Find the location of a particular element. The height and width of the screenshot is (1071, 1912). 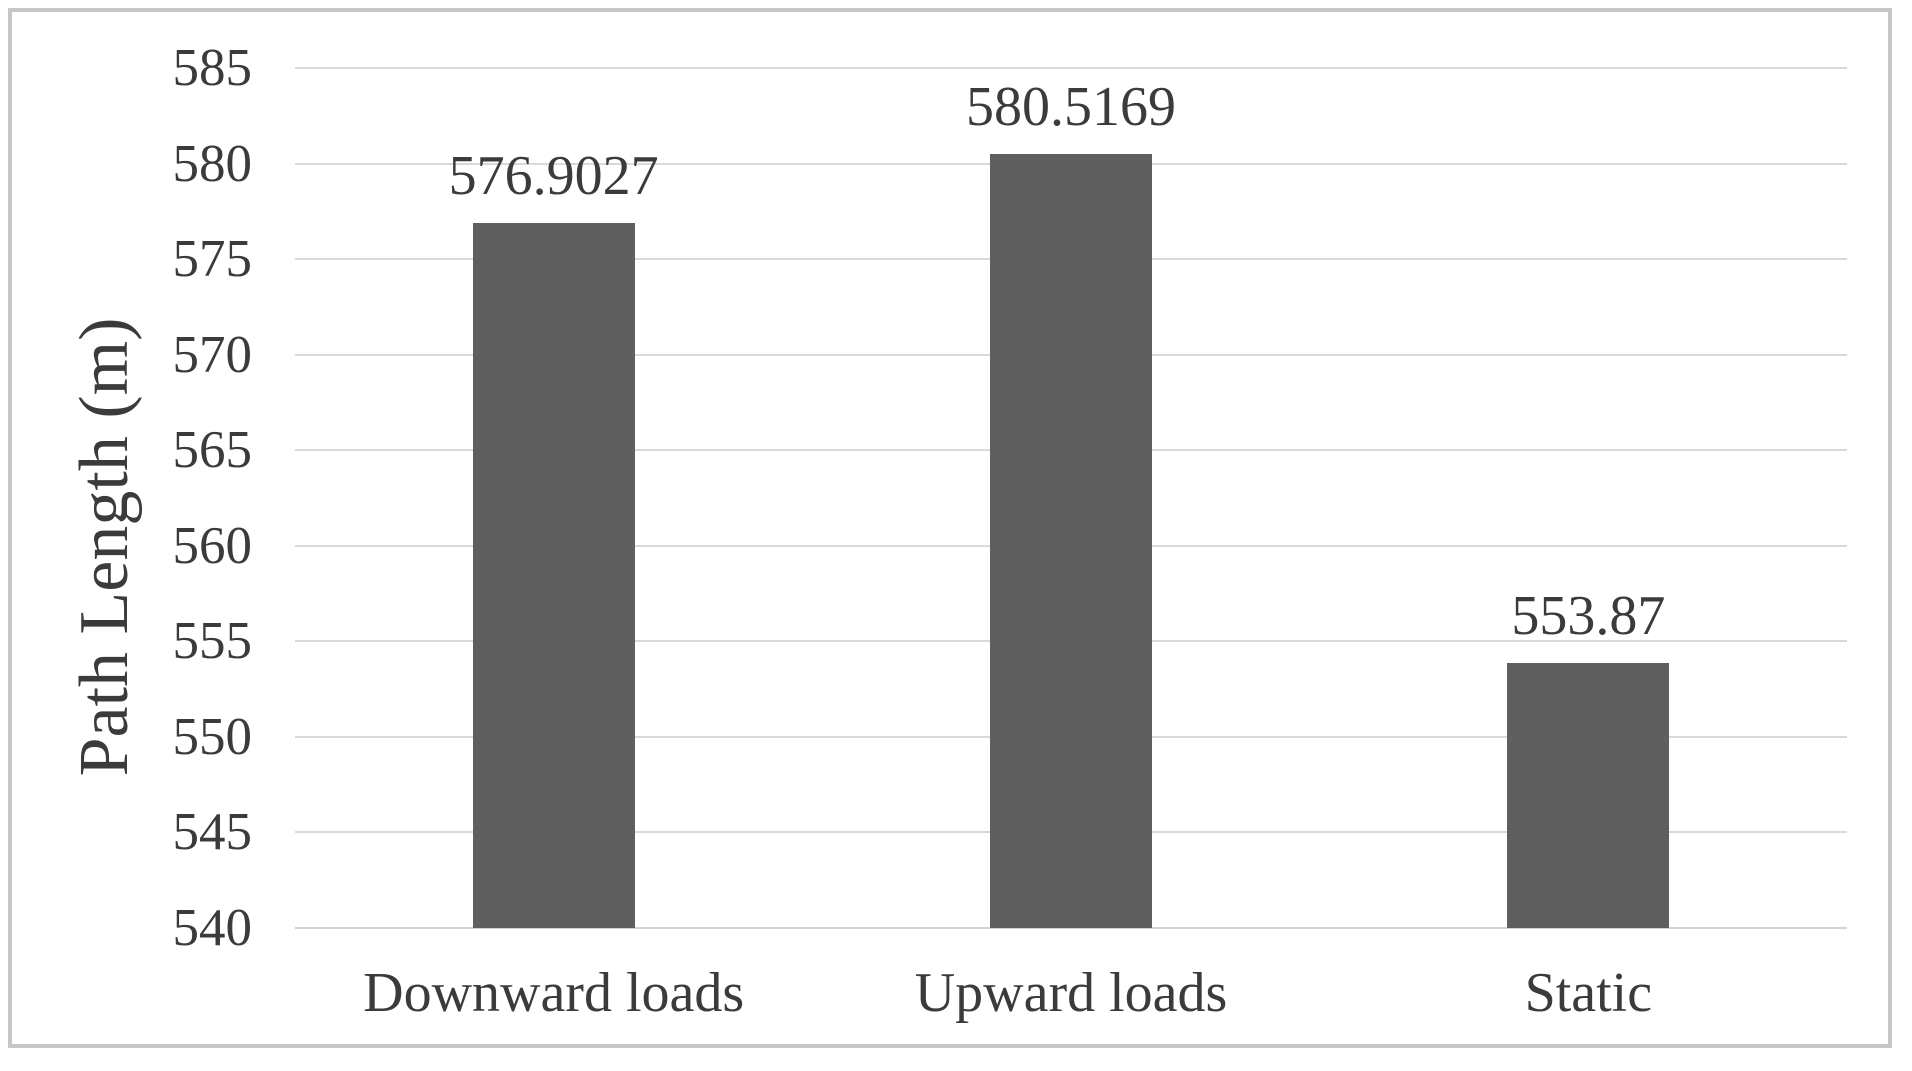

y-tick-label: 565 is located at coordinates (212, 450).